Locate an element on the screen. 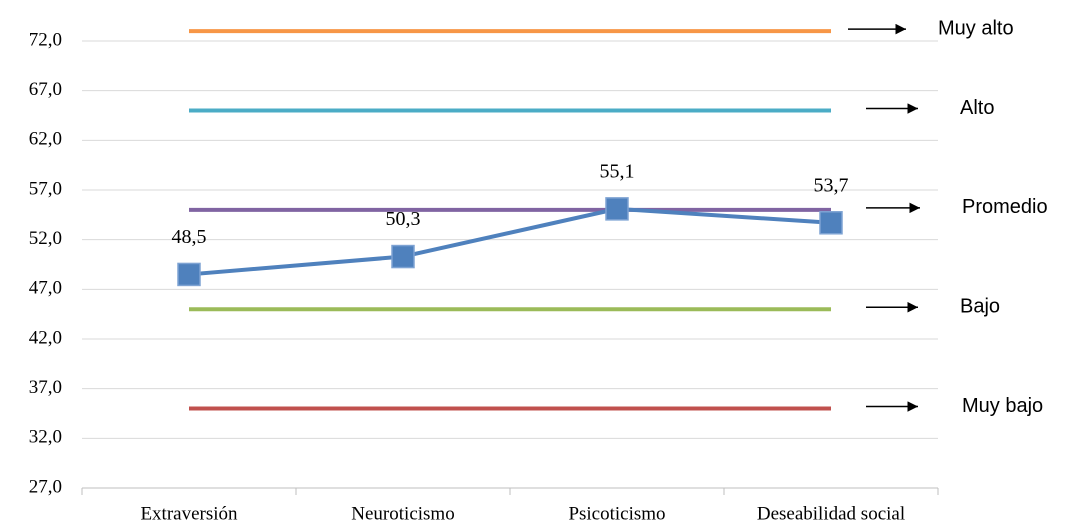 This screenshot has width=1078, height=526. y-tick-label: 72,0 is located at coordinates (45, 39).